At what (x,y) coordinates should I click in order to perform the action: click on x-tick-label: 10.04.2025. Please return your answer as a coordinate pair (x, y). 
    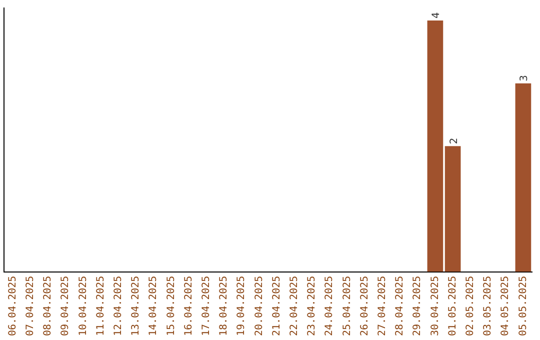
    Looking at the image, I should click on (83, 306).